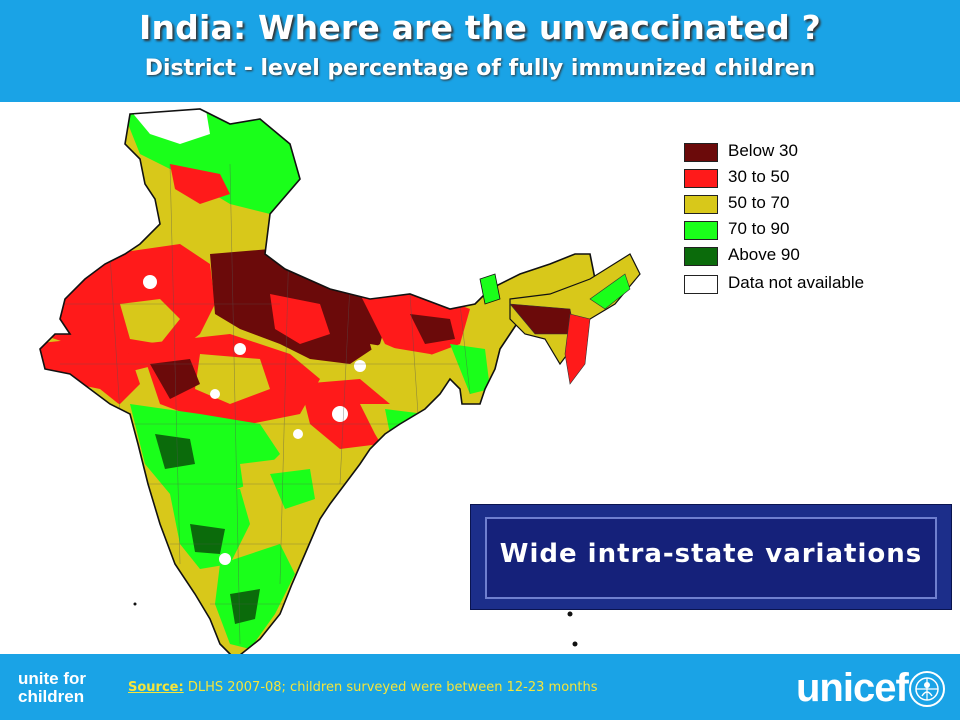  Describe the element at coordinates (804, 229) in the screenshot. I see `legend-item-70-to-90: 70 to 90` at that location.